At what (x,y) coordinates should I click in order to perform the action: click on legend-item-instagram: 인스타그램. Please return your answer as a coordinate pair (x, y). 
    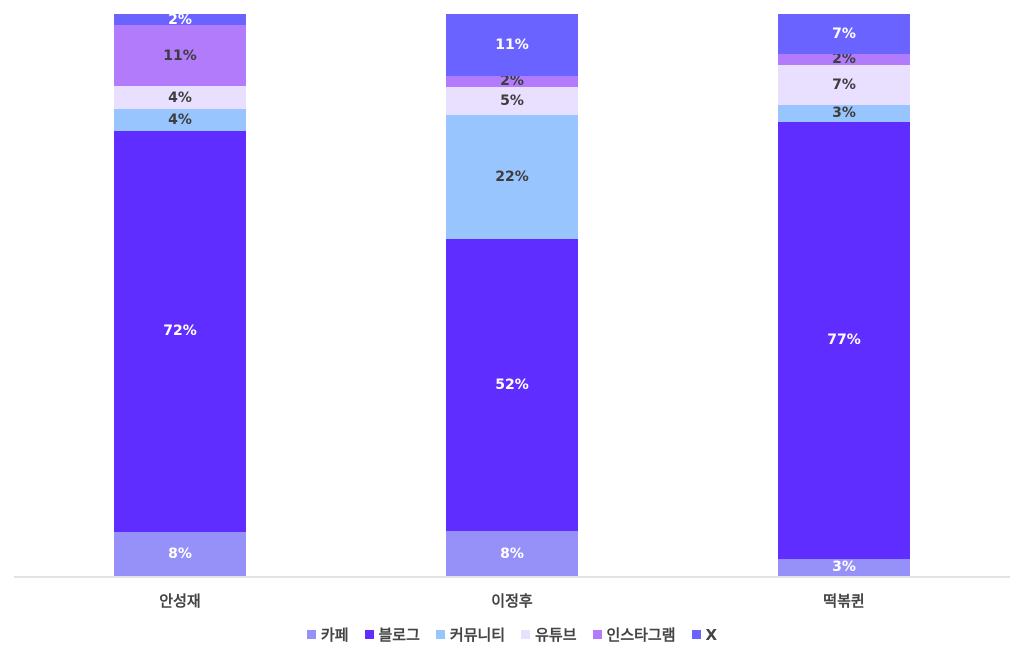
    Looking at the image, I should click on (634, 634).